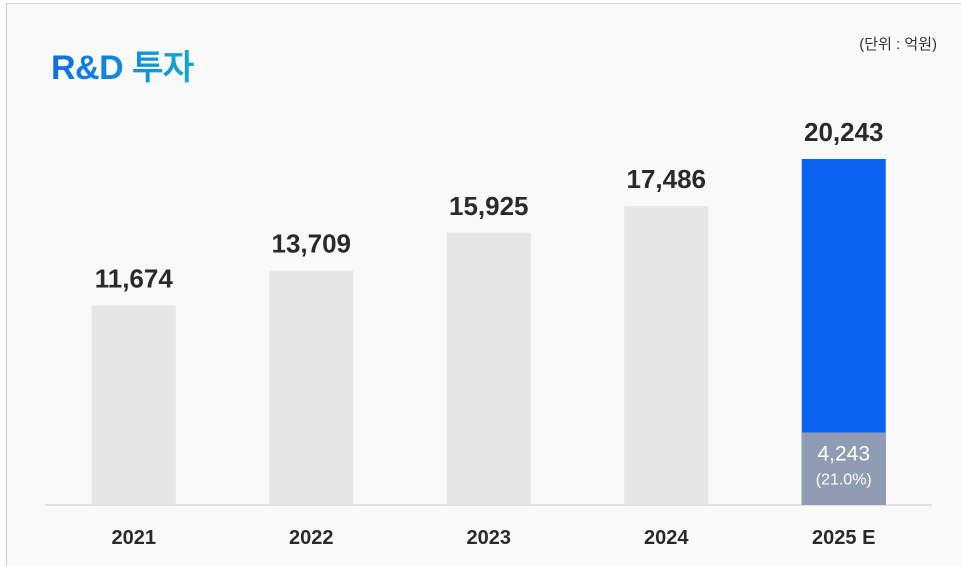 This screenshot has width=961, height=566. Describe the element at coordinates (311, 387) in the screenshot. I see `bar-2022` at that location.